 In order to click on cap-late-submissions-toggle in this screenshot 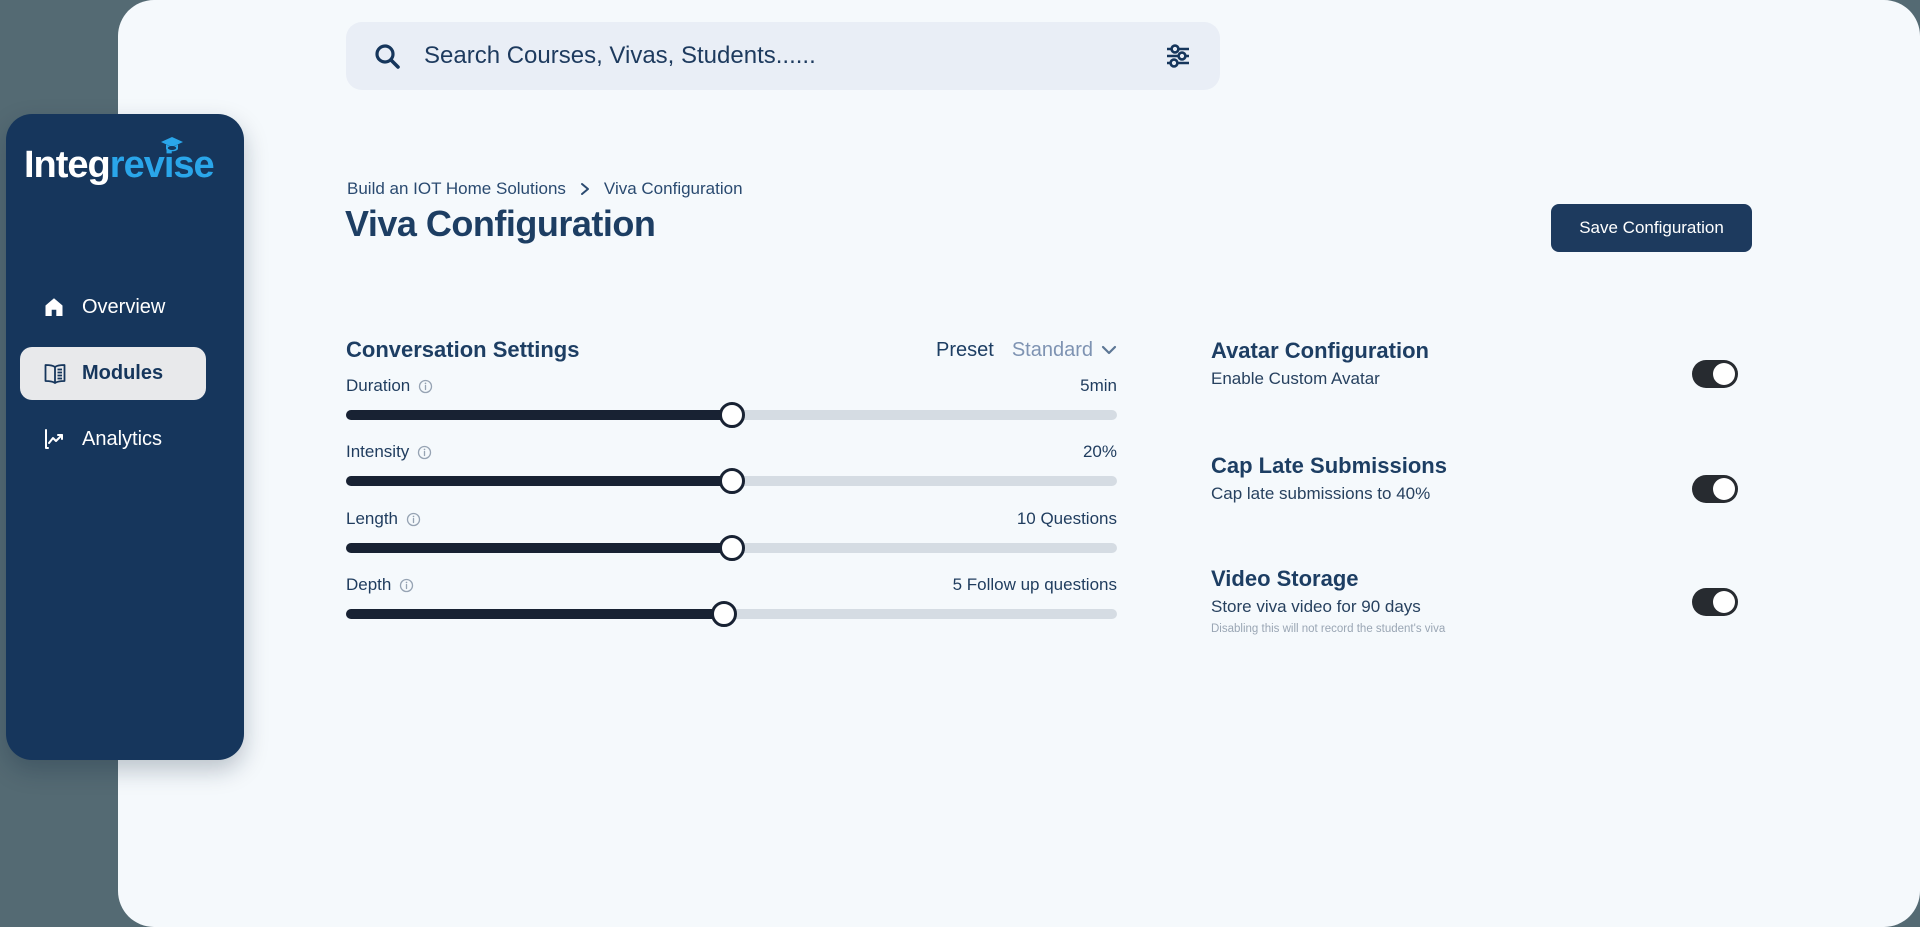, I will do `click(1715, 489)`.